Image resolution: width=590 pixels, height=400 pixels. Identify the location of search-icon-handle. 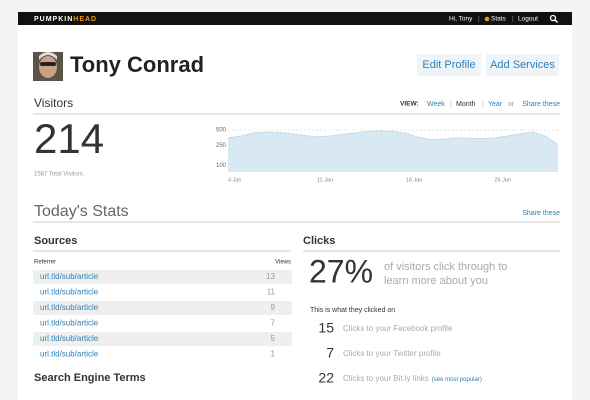
(556, 21).